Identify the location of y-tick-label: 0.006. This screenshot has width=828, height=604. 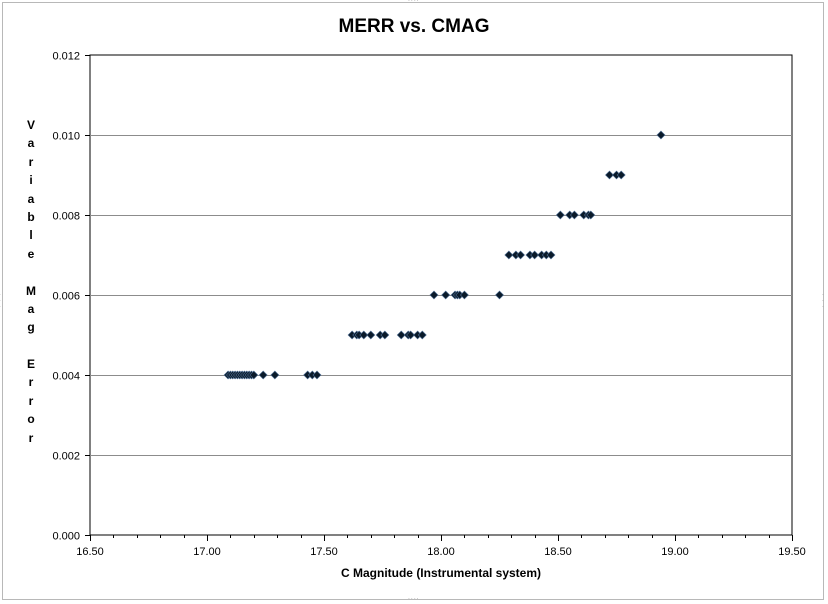
(66, 297).